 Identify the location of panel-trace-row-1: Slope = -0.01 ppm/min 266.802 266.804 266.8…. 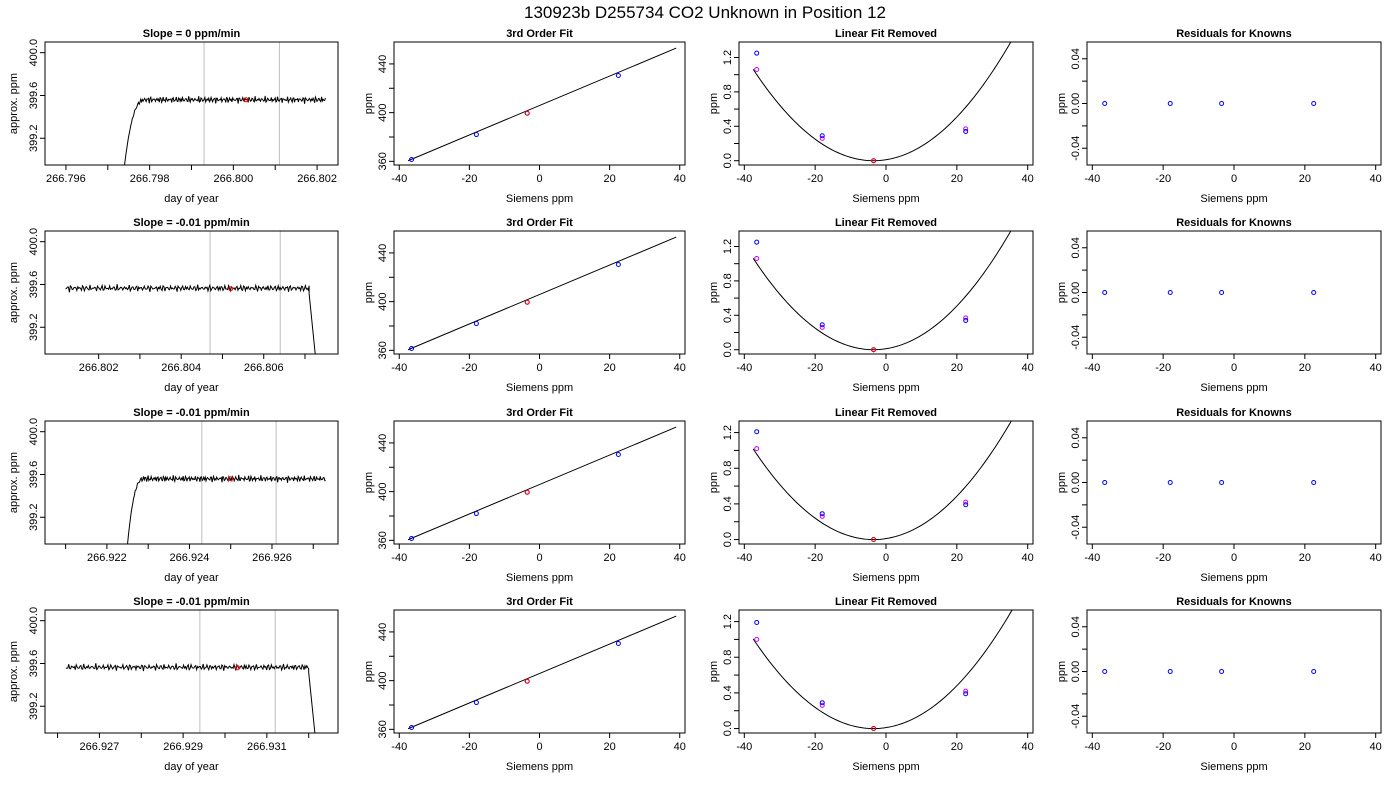
(173, 305).